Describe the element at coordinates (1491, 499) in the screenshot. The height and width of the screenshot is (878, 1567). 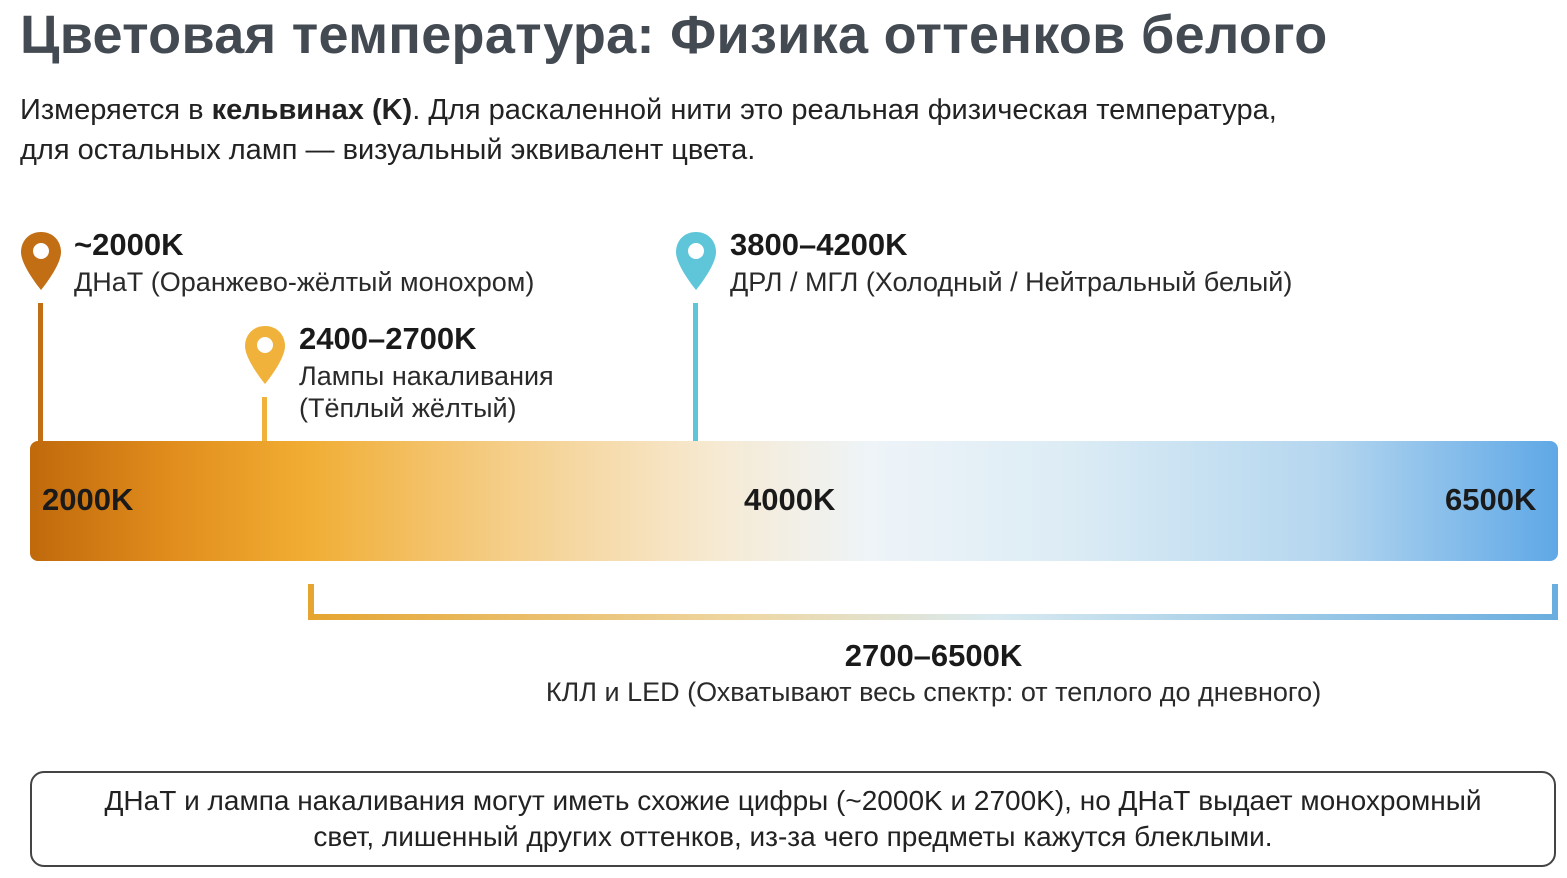
I see `scale-label: 6500K` at that location.